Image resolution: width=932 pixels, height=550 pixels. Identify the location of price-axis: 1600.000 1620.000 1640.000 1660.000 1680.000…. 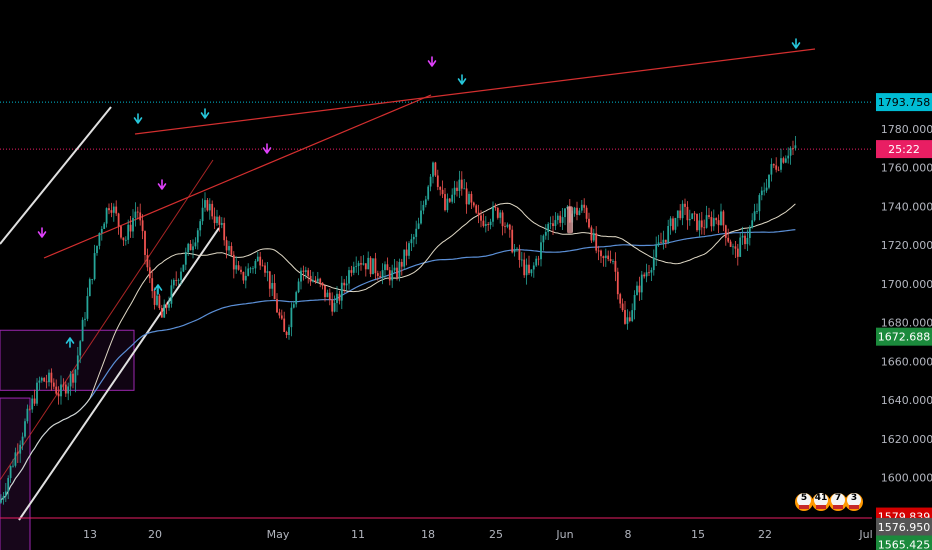
(904, 321).